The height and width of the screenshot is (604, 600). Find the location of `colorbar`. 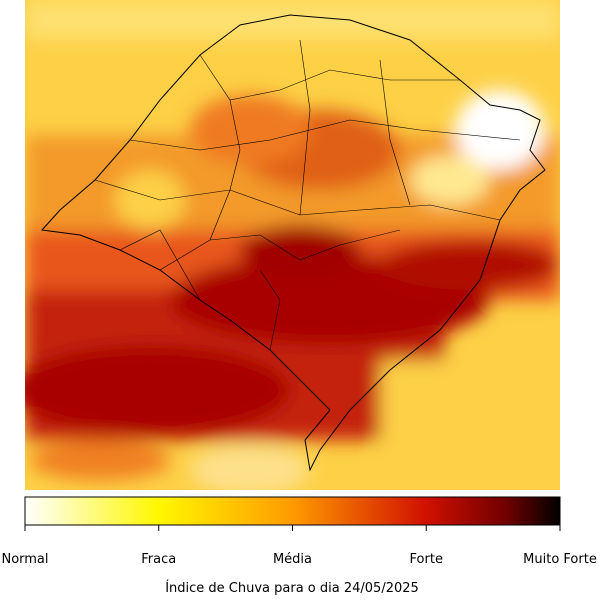

colorbar is located at coordinates (292, 511).